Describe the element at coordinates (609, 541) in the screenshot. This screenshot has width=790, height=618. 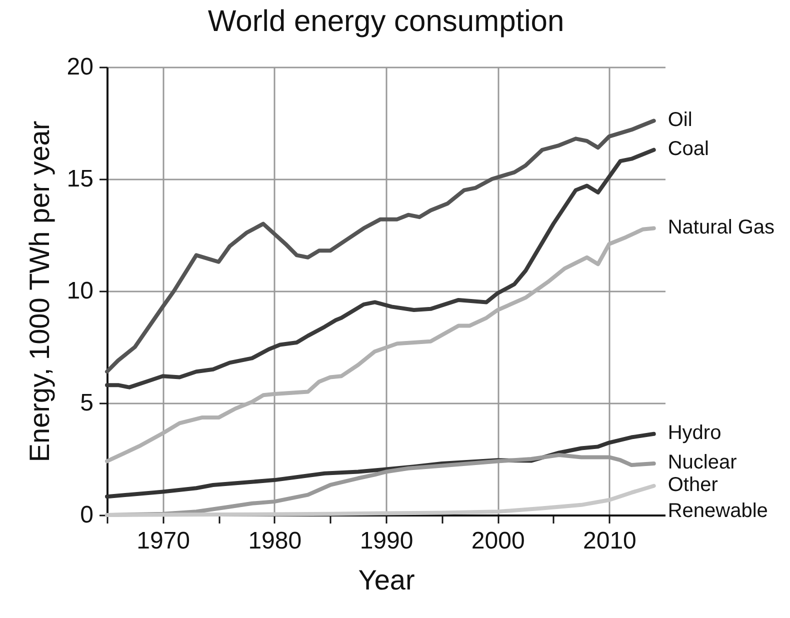
I see `x-tick-label: 2010` at that location.